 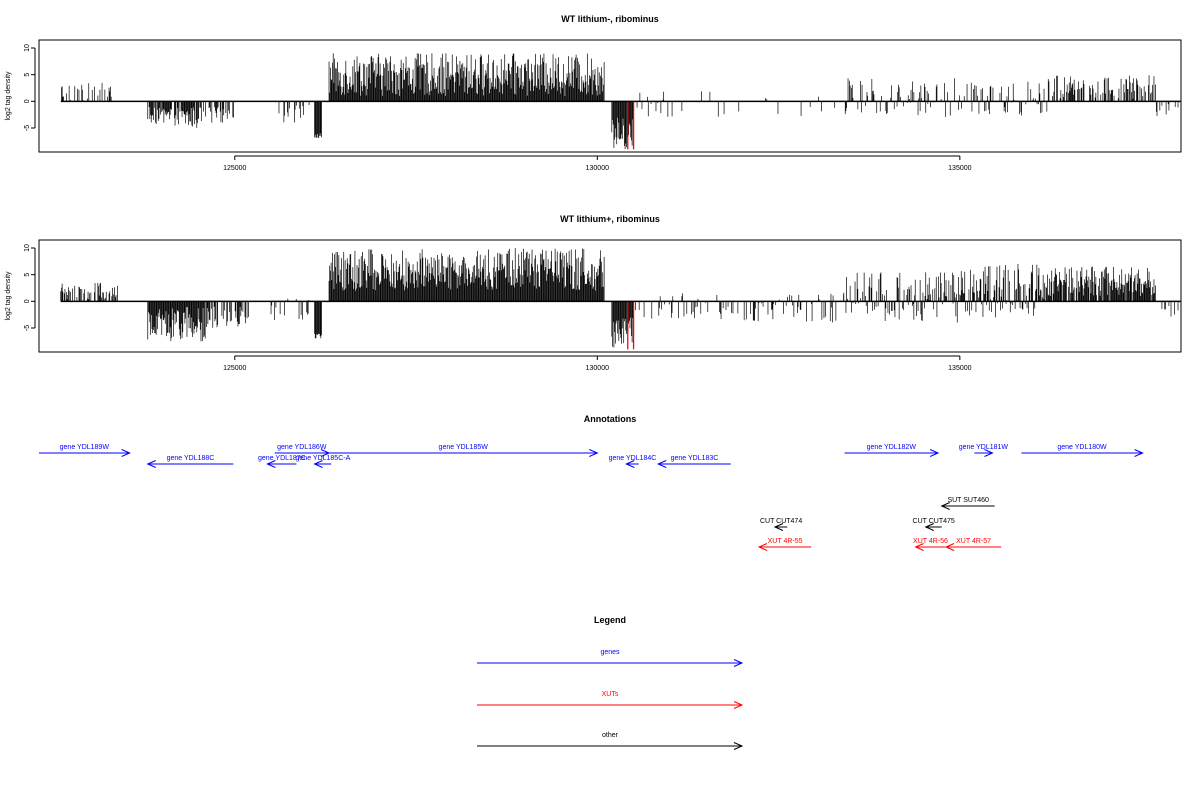 I want to click on annotation-label: XUT 4R-57, so click(x=973, y=541).